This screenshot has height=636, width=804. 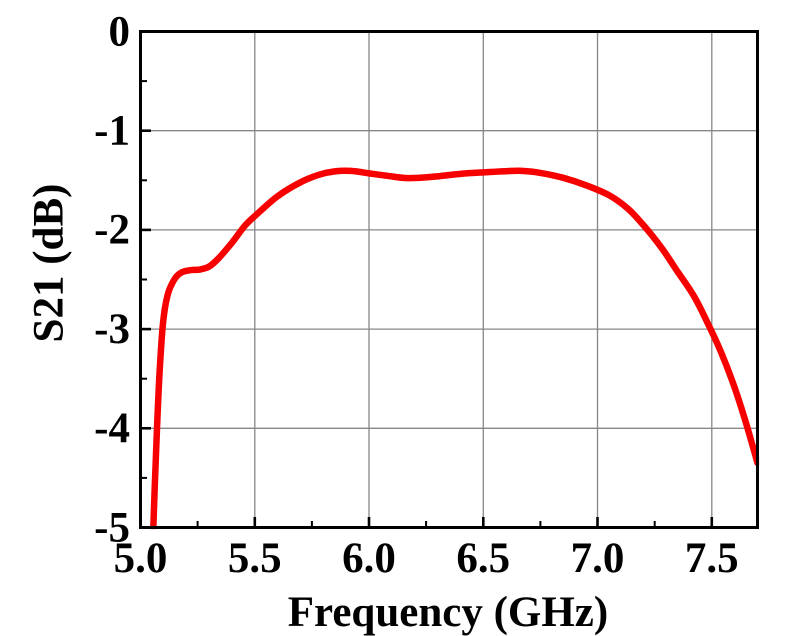 I want to click on svg-text: -2, so click(x=112, y=230).